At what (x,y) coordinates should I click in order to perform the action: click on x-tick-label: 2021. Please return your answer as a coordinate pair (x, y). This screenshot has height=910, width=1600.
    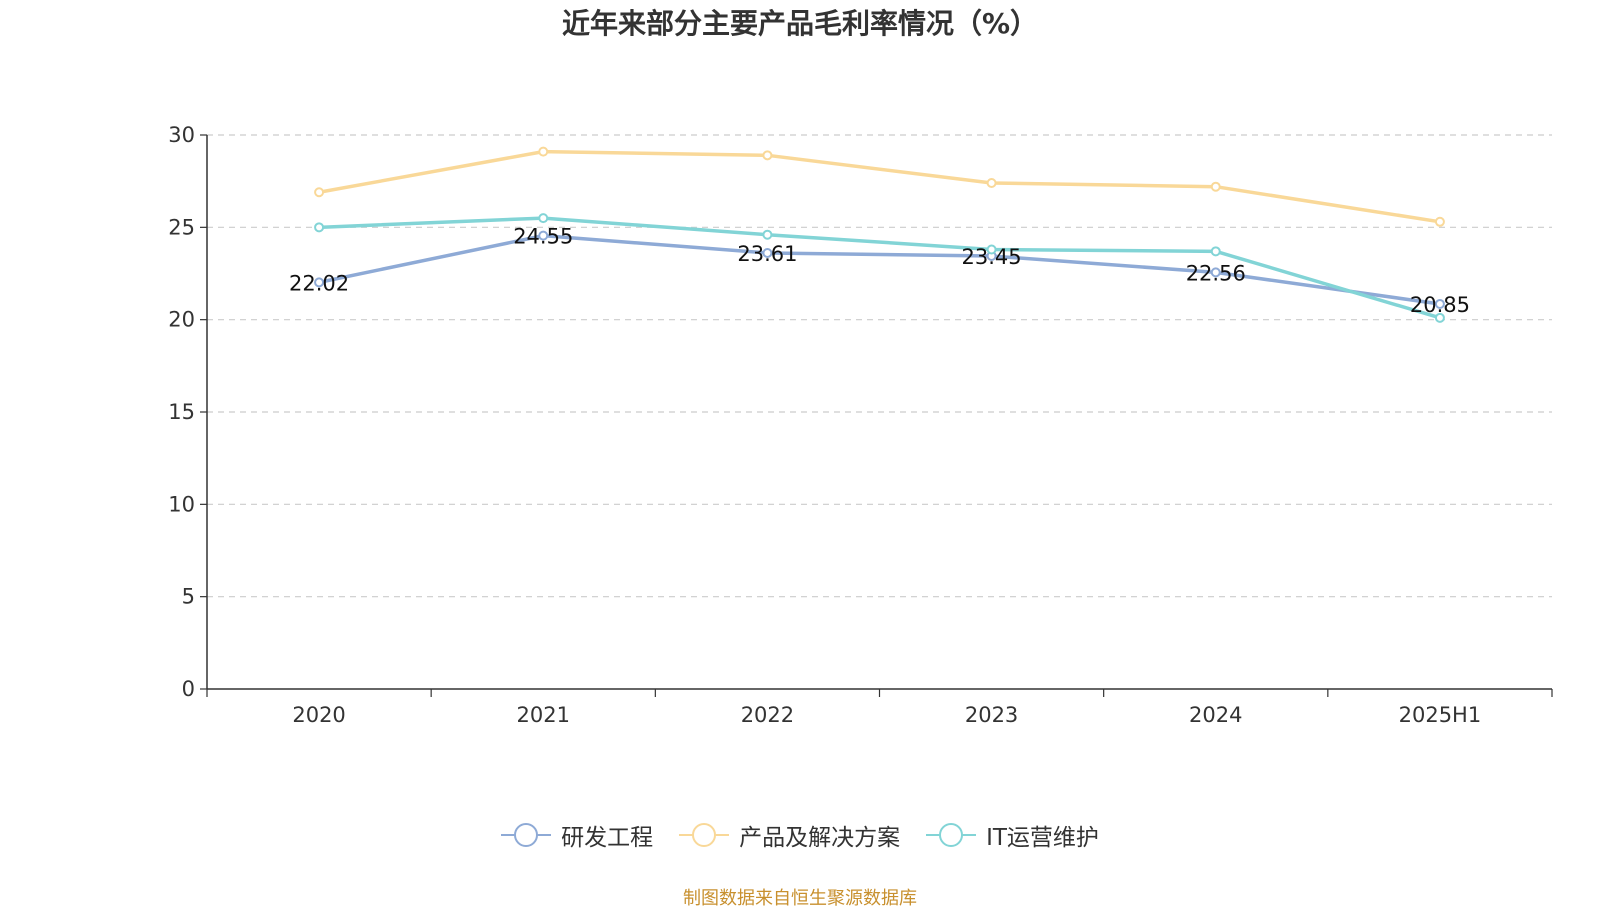
    Looking at the image, I should click on (543, 715).